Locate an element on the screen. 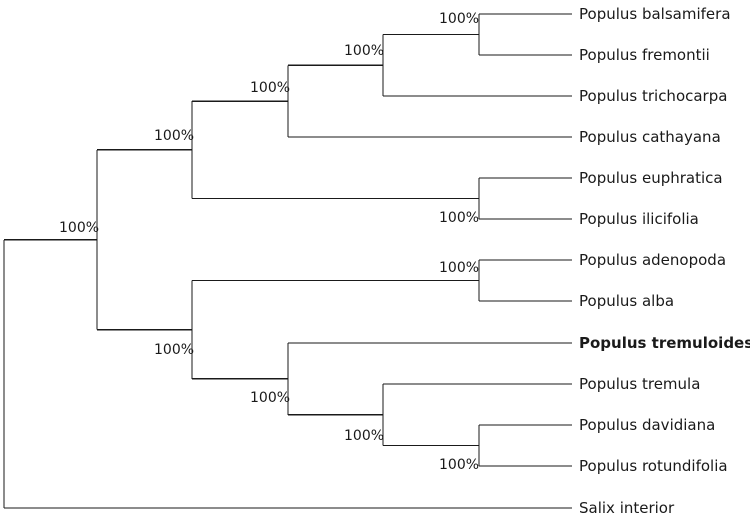 Image resolution: width=750 pixels, height=523 pixels. support-label-eup_ili: 100% is located at coordinates (459, 218).